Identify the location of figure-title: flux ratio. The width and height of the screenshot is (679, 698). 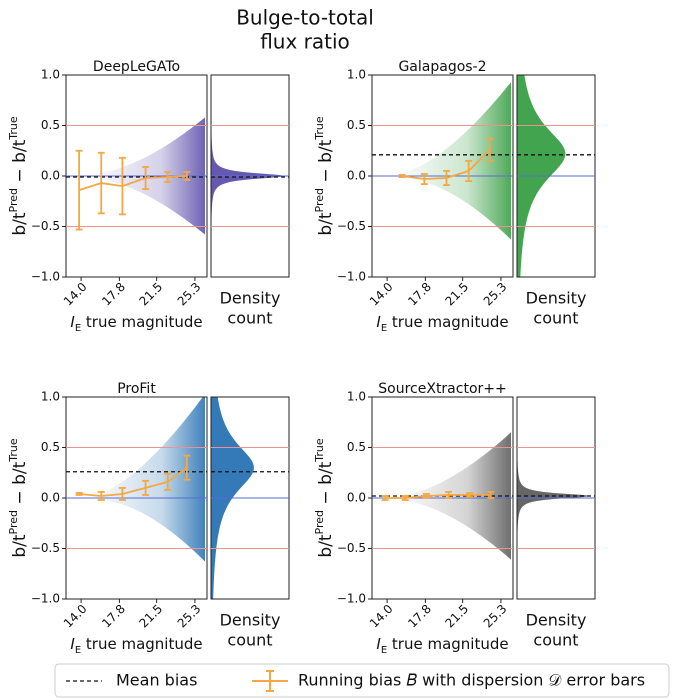
(305, 42).